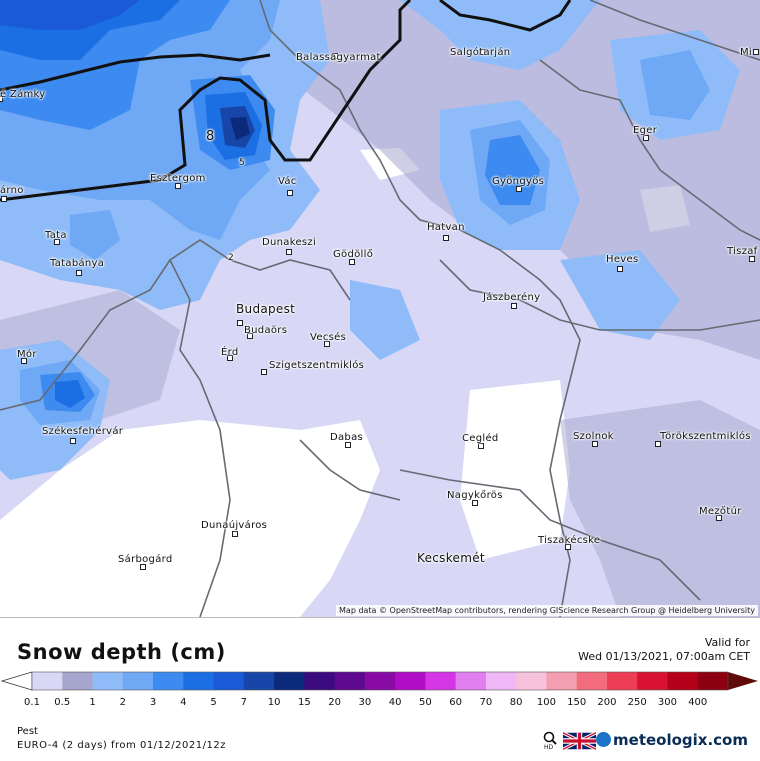 Image resolution: width=760 pixels, height=761 pixels. Describe the element at coordinates (698, 702) in the screenshot. I see `scale-tick-label: 400` at that location.